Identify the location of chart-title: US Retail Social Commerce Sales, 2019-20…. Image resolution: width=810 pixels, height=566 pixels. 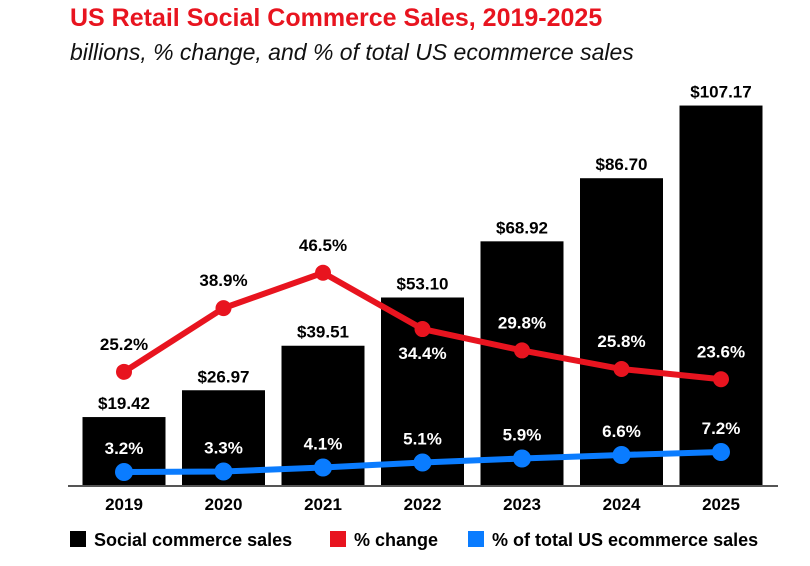
(336, 18).